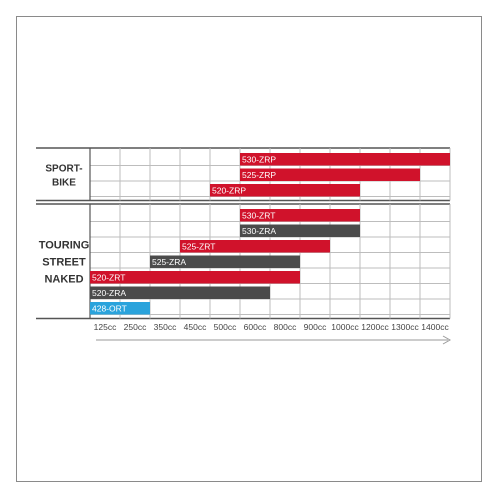 This screenshot has height=499, width=500. What do you see at coordinates (63, 168) in the screenshot?
I see `group-label-line: SPORT-` at bounding box center [63, 168].